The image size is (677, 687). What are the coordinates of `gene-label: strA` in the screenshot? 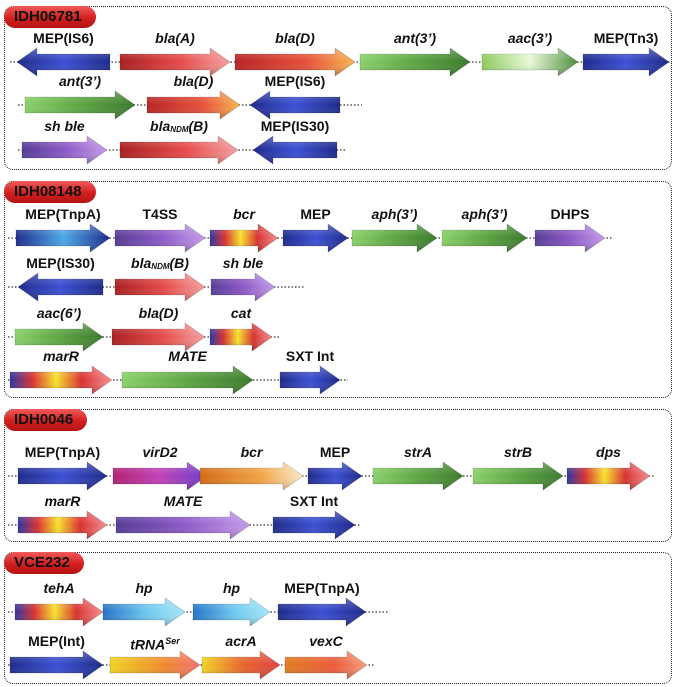 It's located at (418, 452).